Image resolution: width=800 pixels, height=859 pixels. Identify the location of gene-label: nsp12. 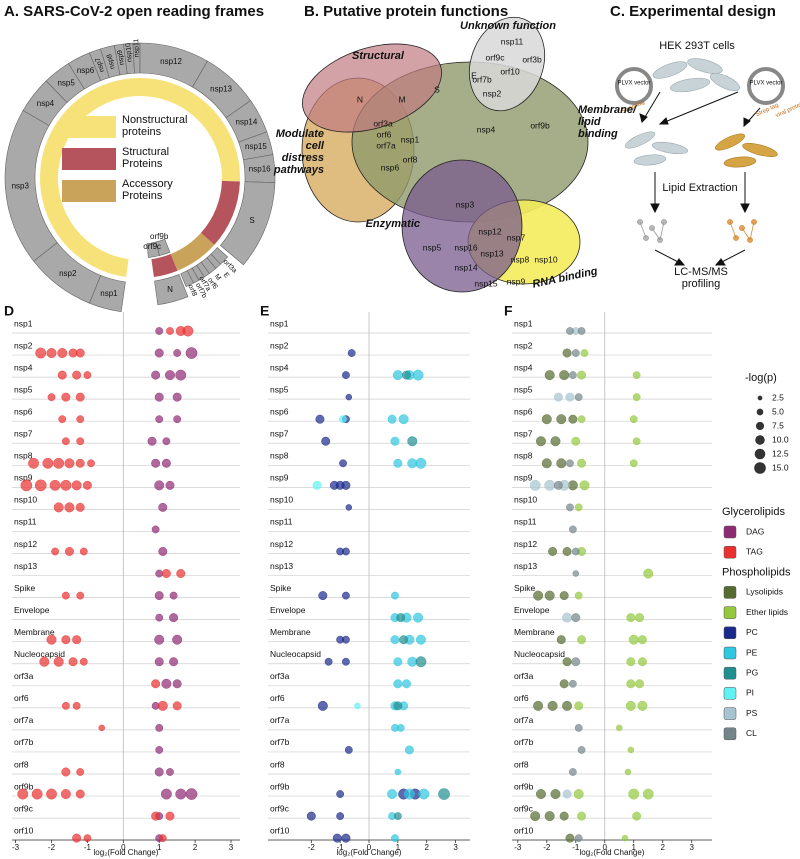
(171, 61).